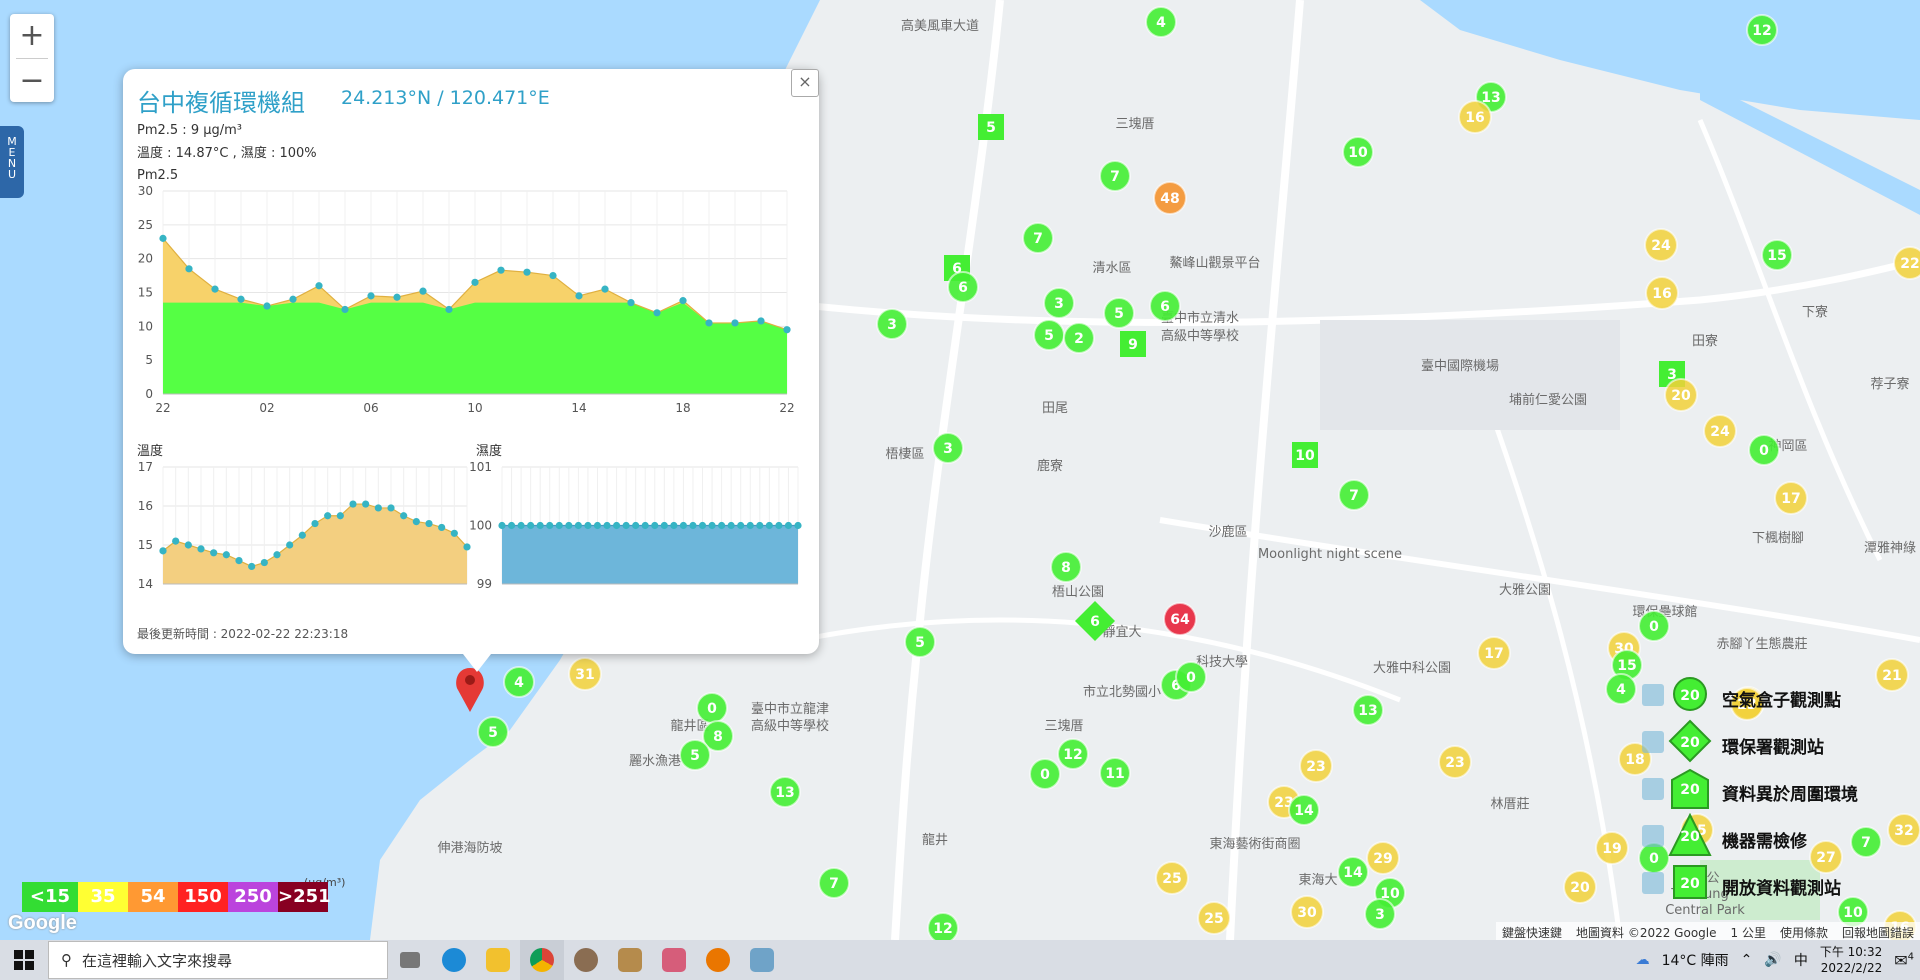  I want to click on marker-value: 12, so click(942, 929).